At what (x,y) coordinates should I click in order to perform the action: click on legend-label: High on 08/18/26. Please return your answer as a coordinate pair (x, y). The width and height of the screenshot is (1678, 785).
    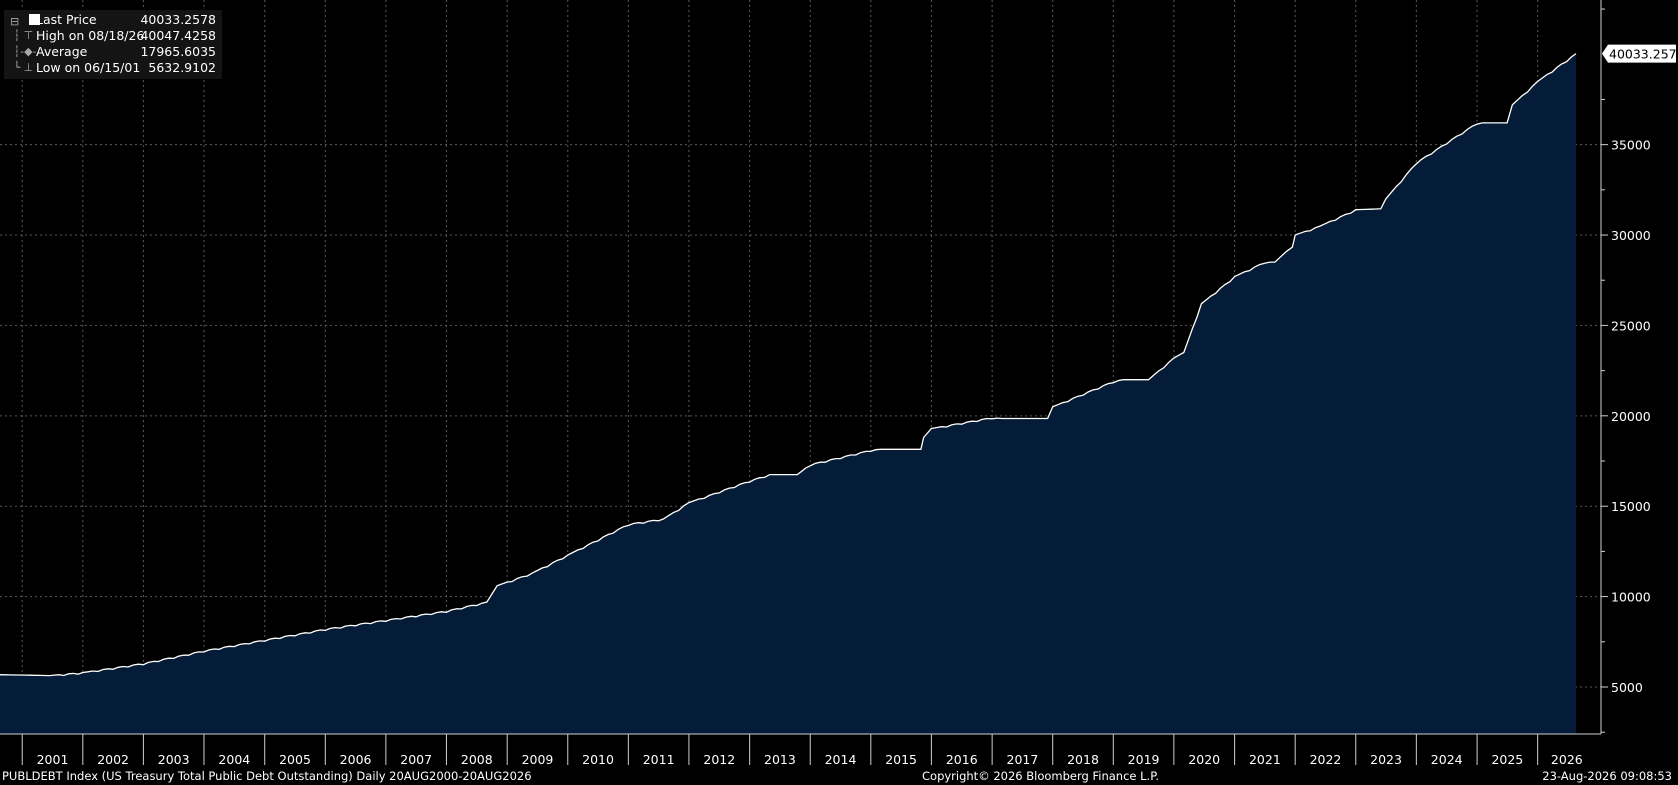
    Looking at the image, I should click on (90, 35).